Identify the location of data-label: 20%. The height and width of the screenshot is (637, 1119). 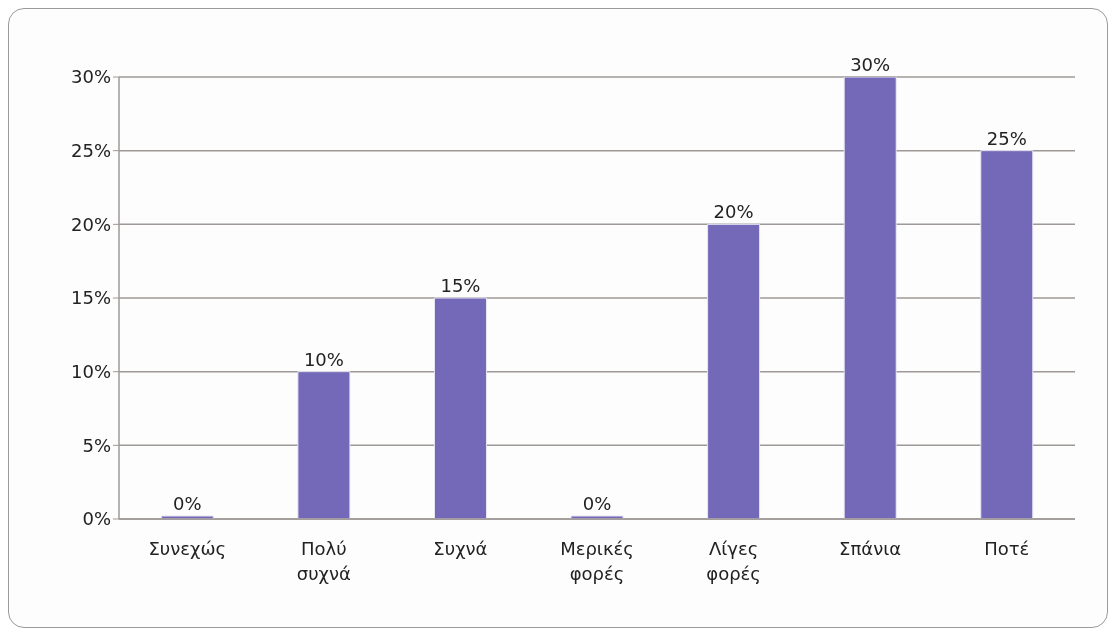
(733, 212).